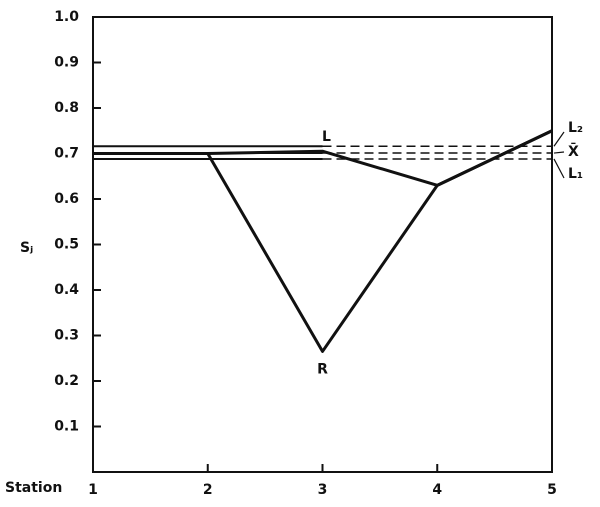  I want to click on reference-label: L₂, so click(575, 128).